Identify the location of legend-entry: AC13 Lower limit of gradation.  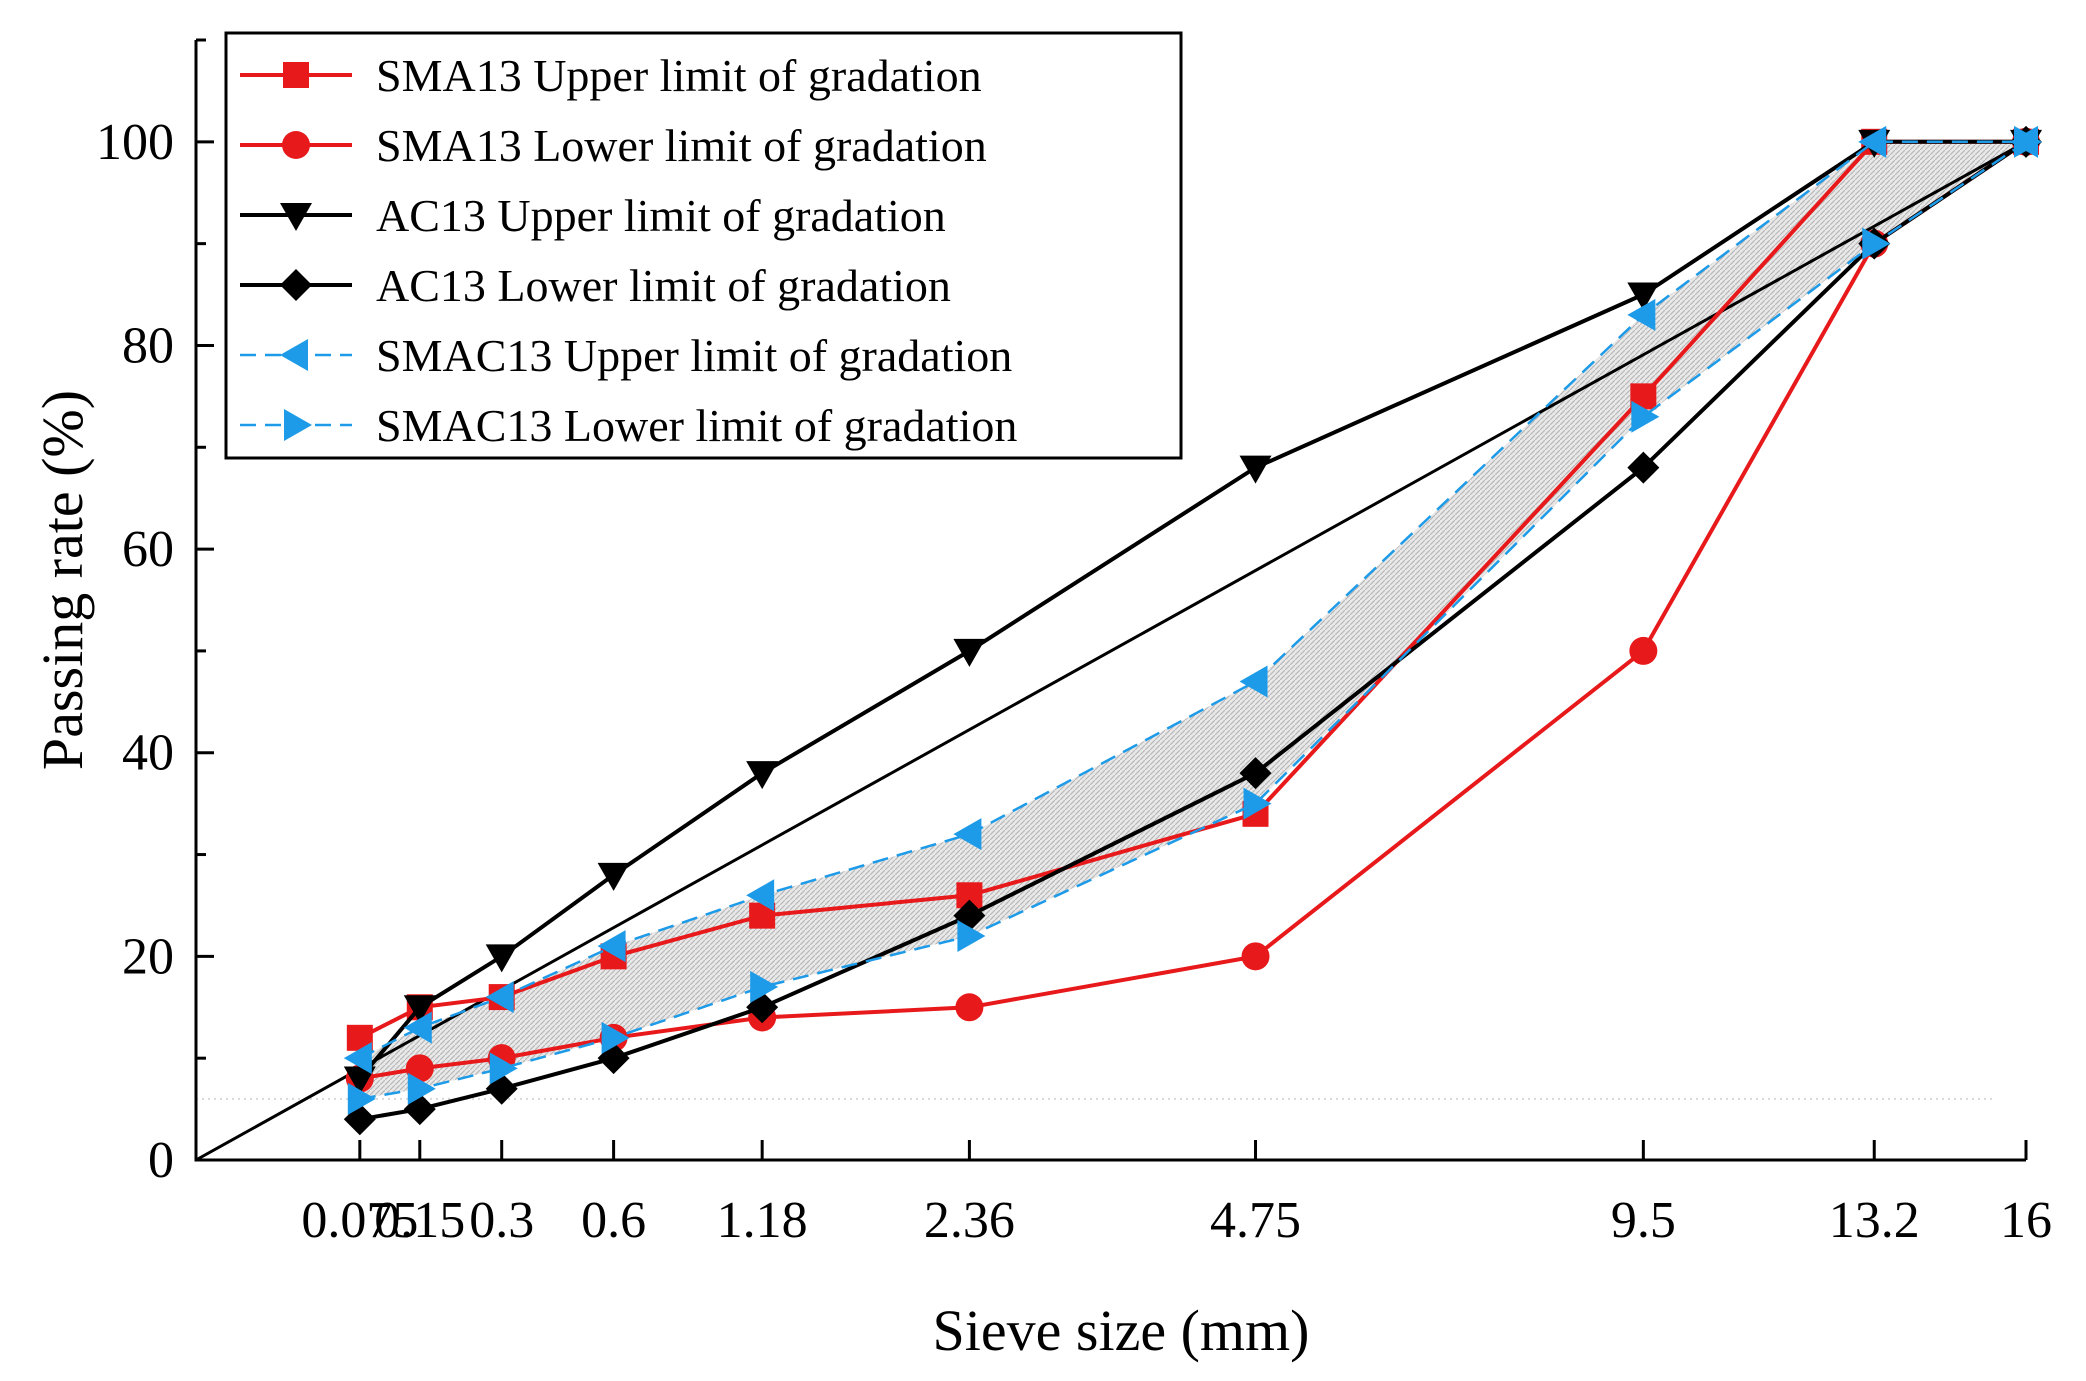
(595, 285).